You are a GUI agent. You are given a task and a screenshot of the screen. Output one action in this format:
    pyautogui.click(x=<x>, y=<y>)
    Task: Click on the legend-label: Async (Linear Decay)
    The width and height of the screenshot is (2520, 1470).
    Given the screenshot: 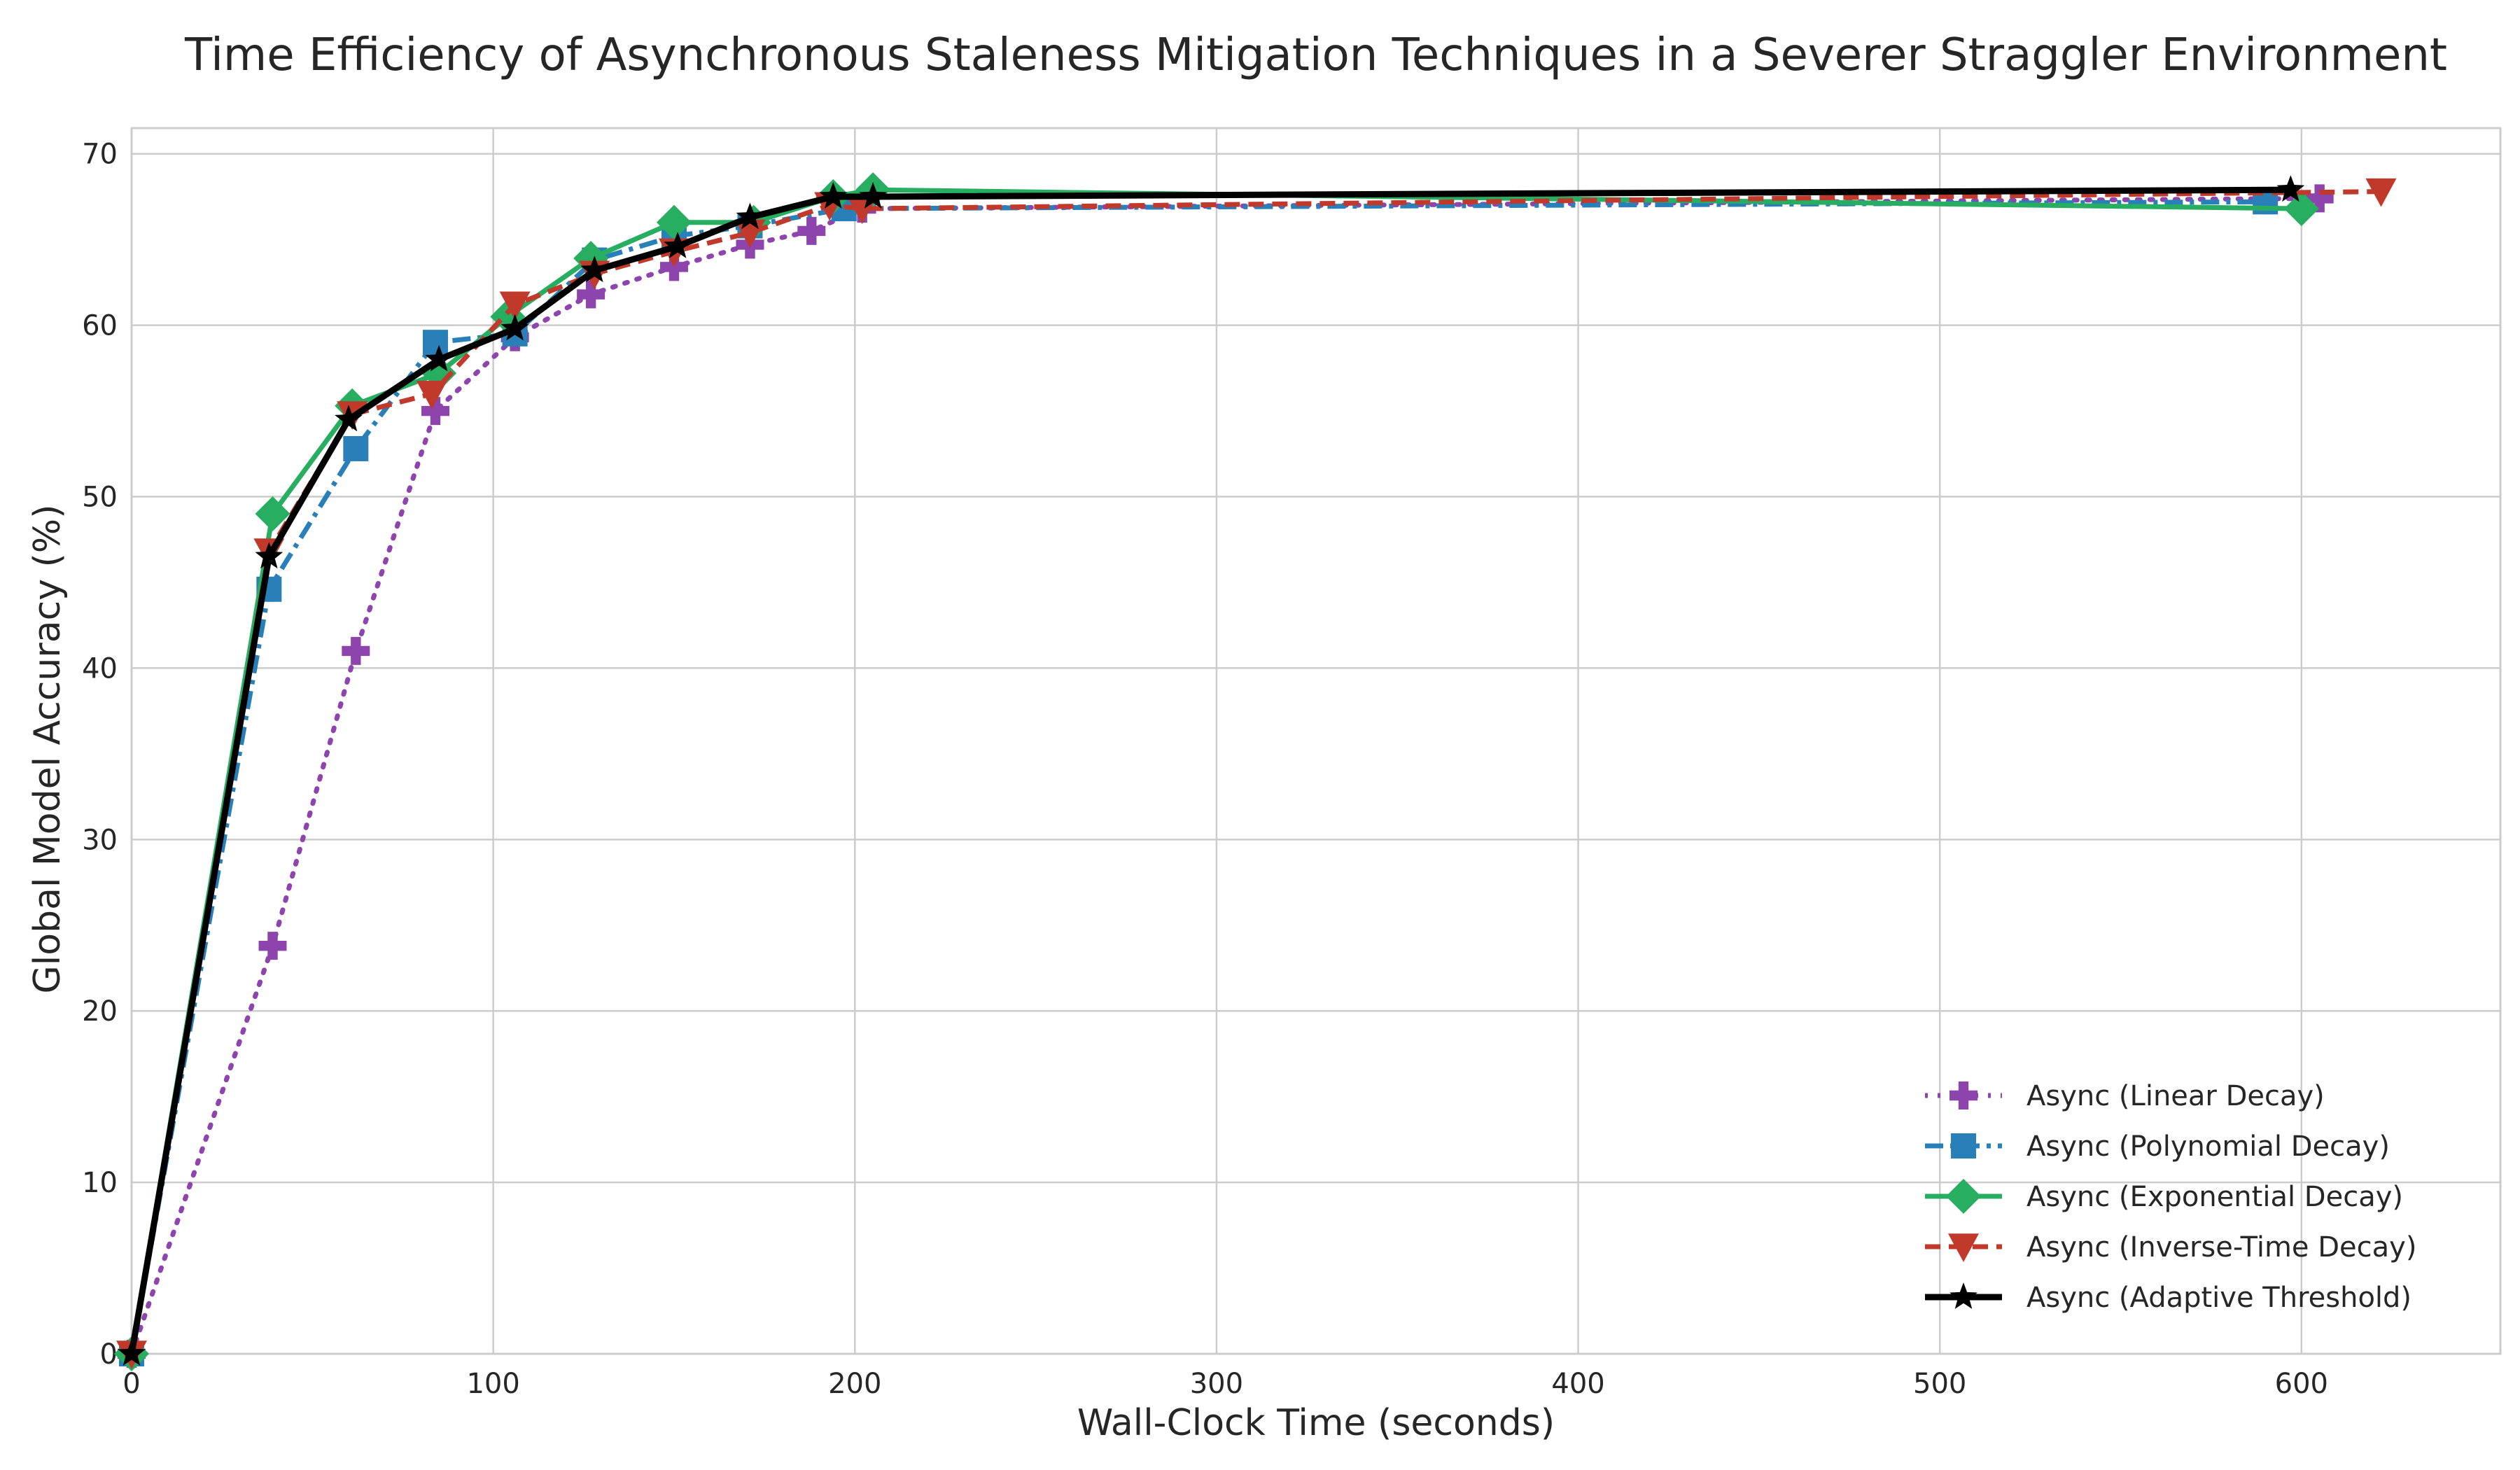 What is the action you would take?
    pyautogui.click(x=2175, y=1096)
    